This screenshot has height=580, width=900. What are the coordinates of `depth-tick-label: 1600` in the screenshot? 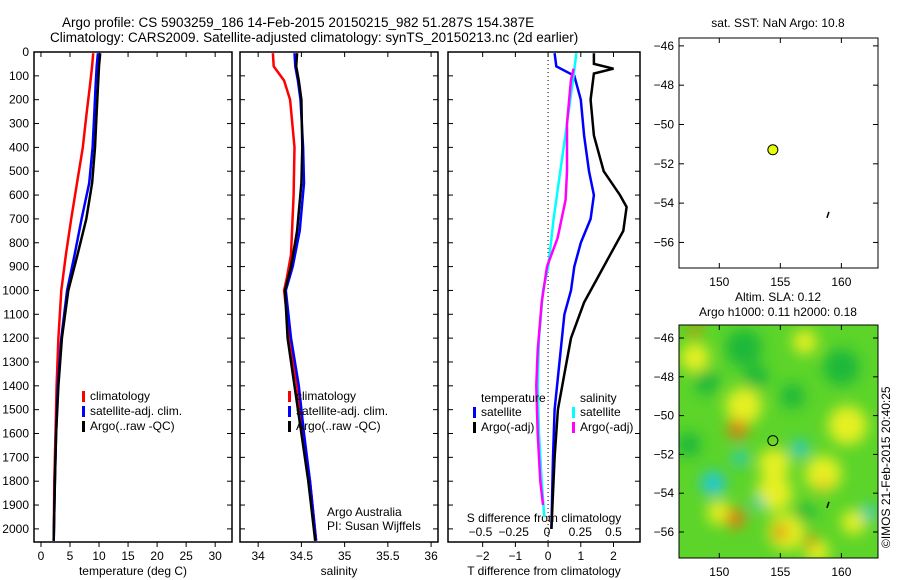 It's located at (15, 434).